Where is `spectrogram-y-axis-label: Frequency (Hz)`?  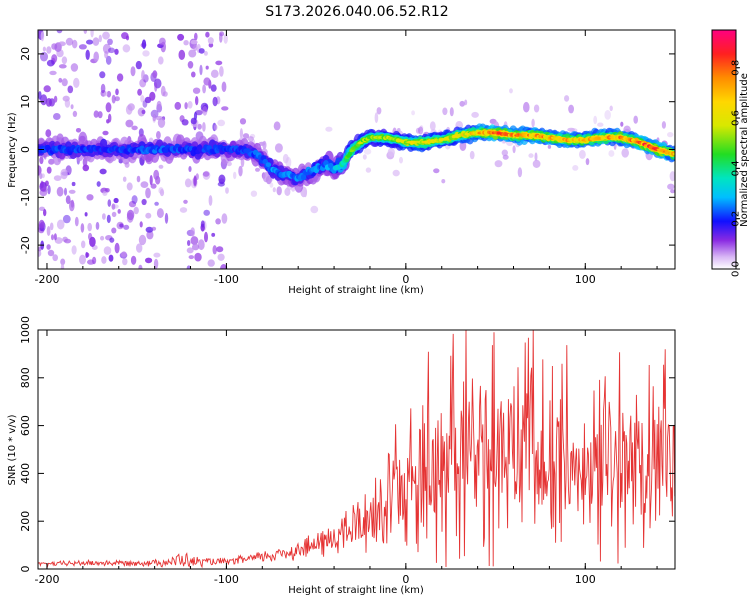 spectrogram-y-axis-label: Frequency (Hz) is located at coordinates (12, 150).